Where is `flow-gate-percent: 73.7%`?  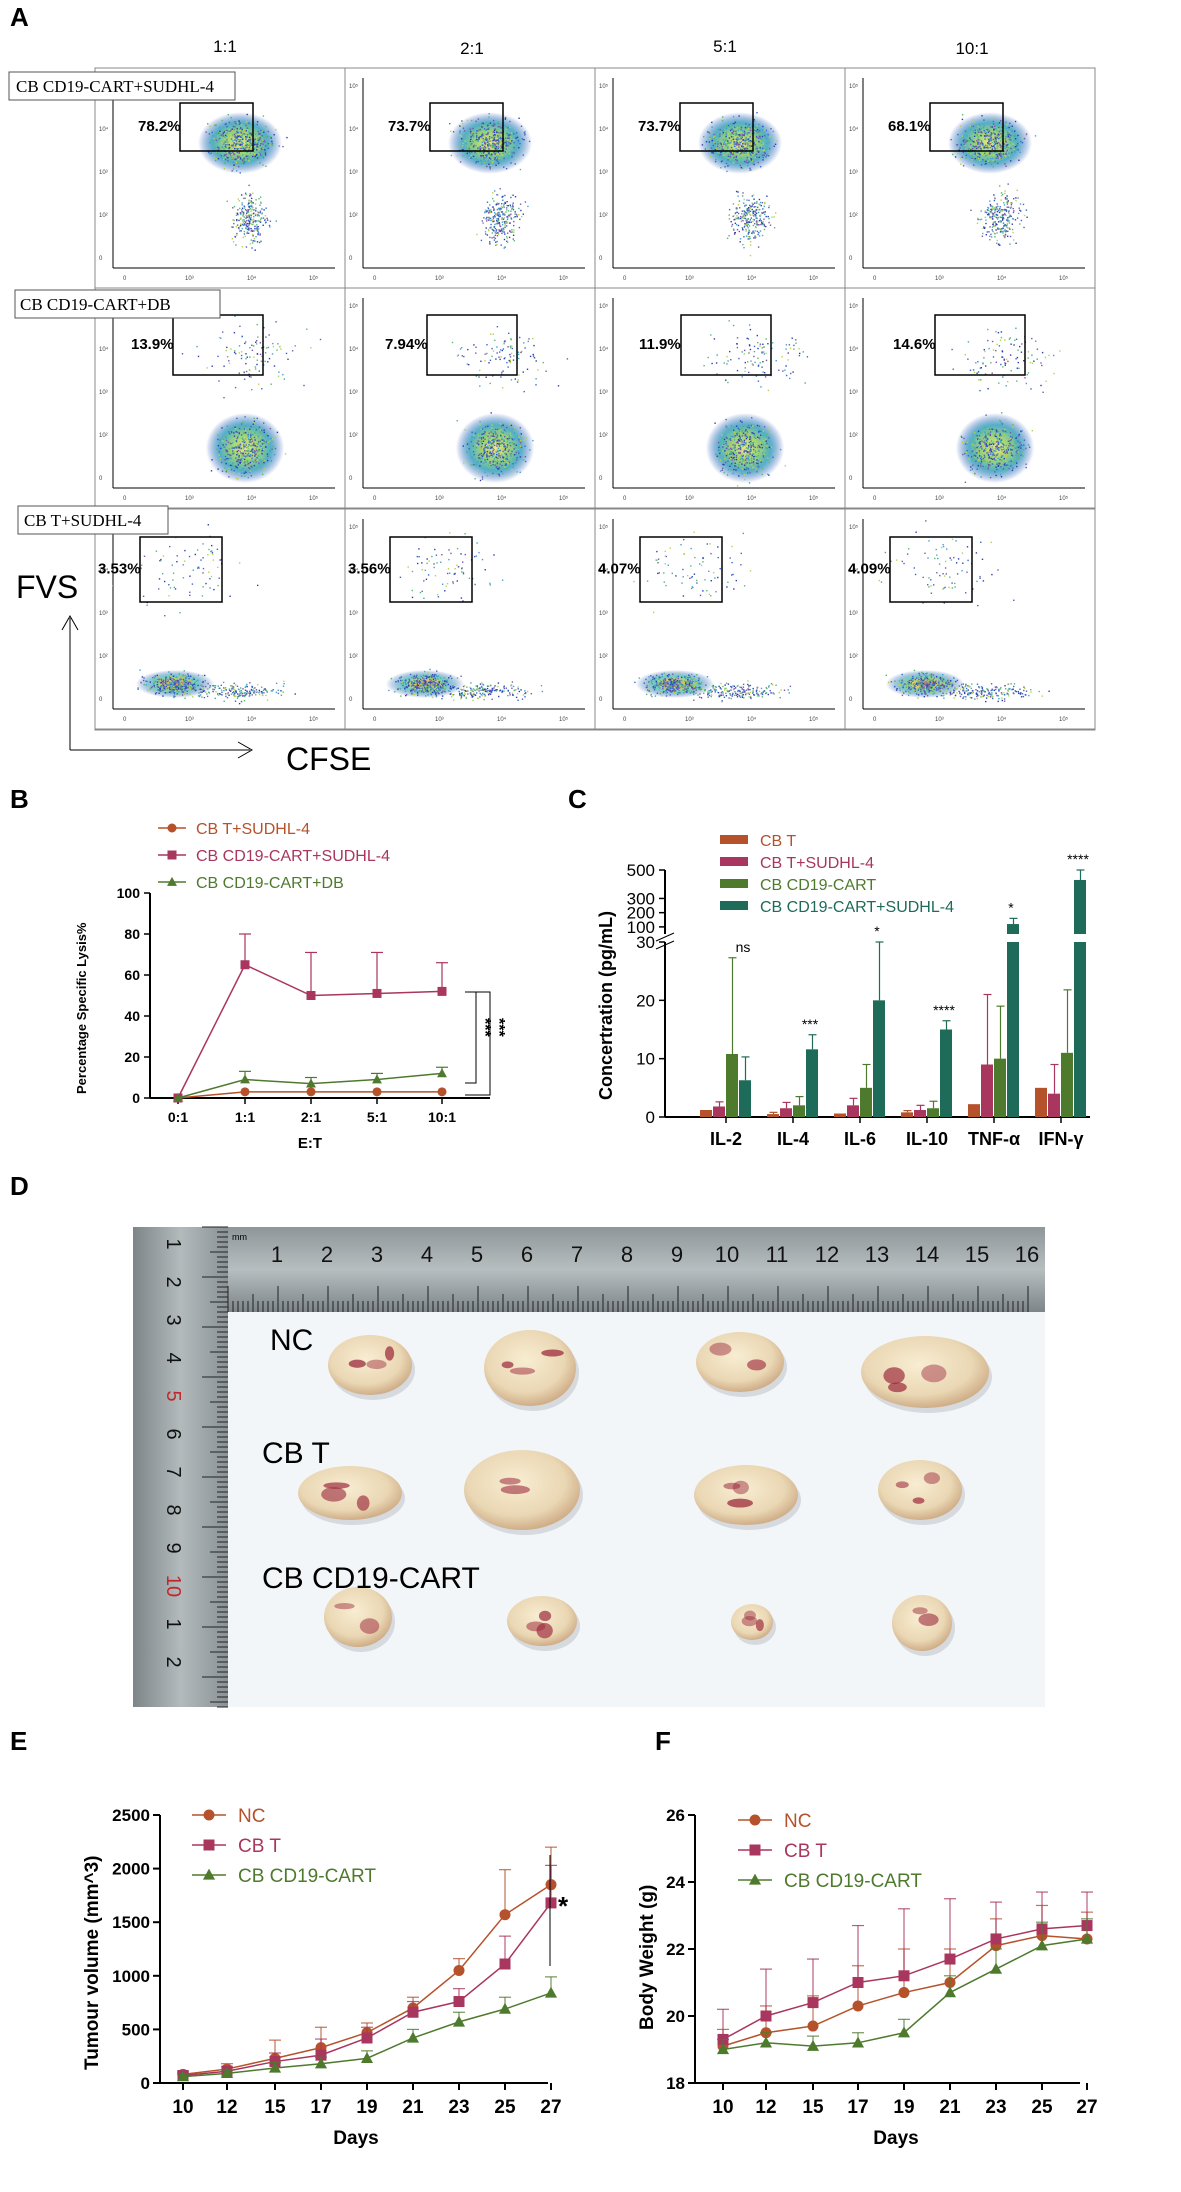
flow-gate-percent: 73.7% is located at coordinates (409, 126).